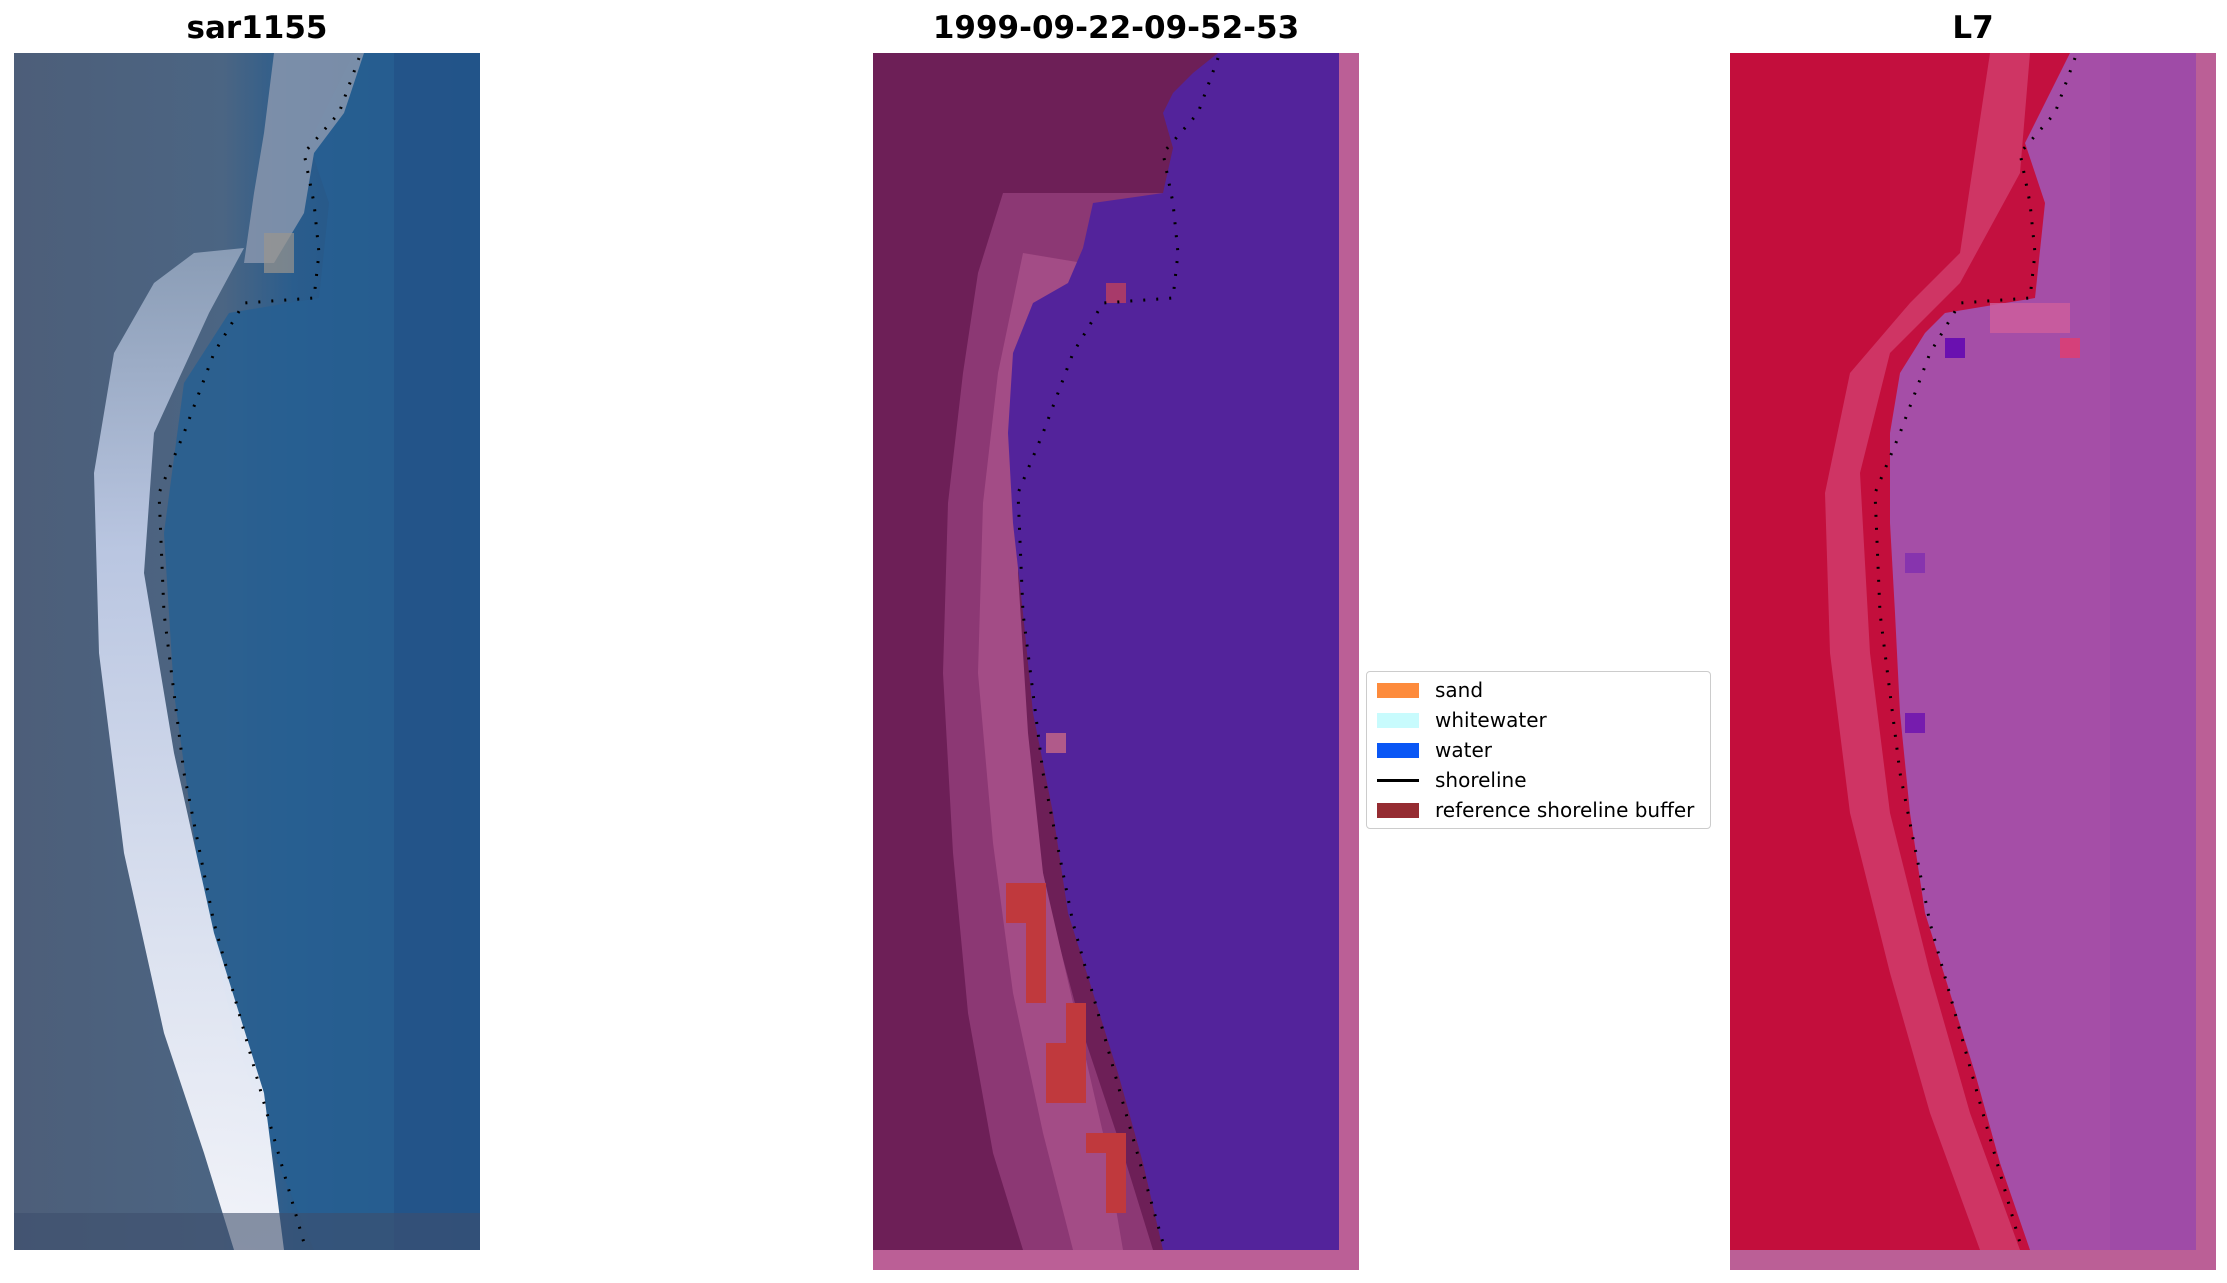 The width and height of the screenshot is (2227, 1283). Describe the element at coordinates (1398, 780) in the screenshot. I see `shoreline-line-icon` at that location.